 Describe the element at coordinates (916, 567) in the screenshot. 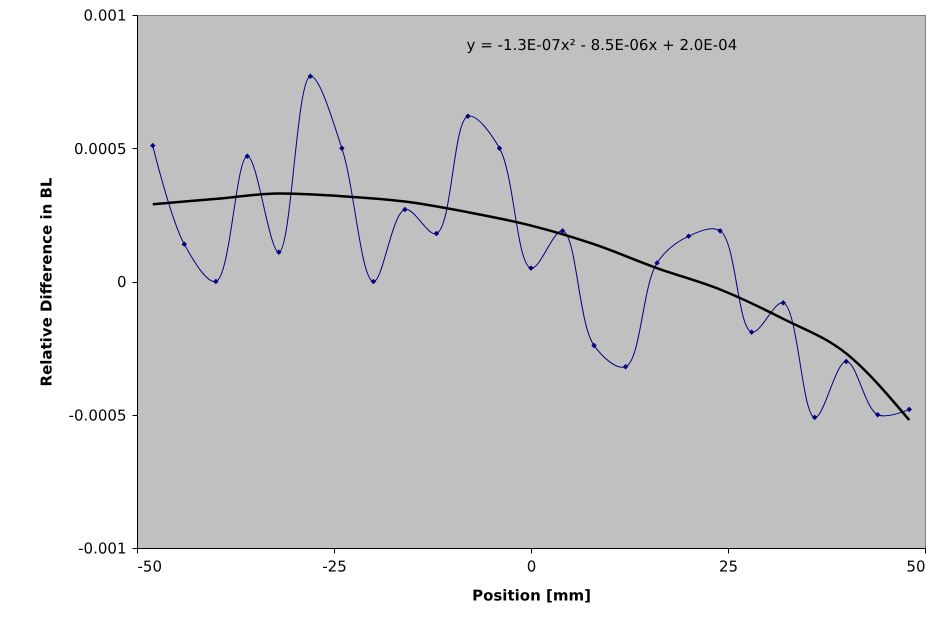

I see `x-tick-label: 50` at that location.